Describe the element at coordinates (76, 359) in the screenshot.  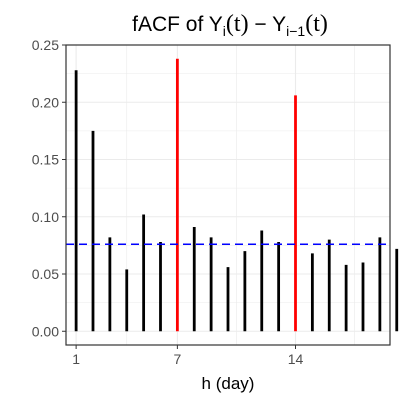
I see `x-tick-label: 1` at that location.